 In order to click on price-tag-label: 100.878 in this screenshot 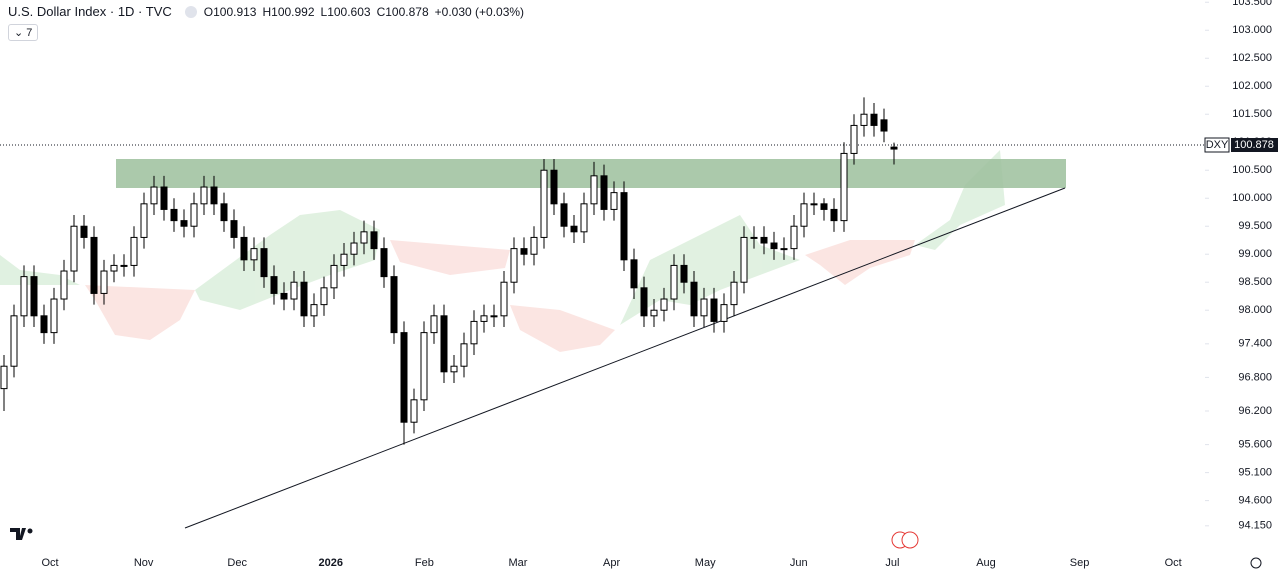, I will do `click(1254, 145)`.